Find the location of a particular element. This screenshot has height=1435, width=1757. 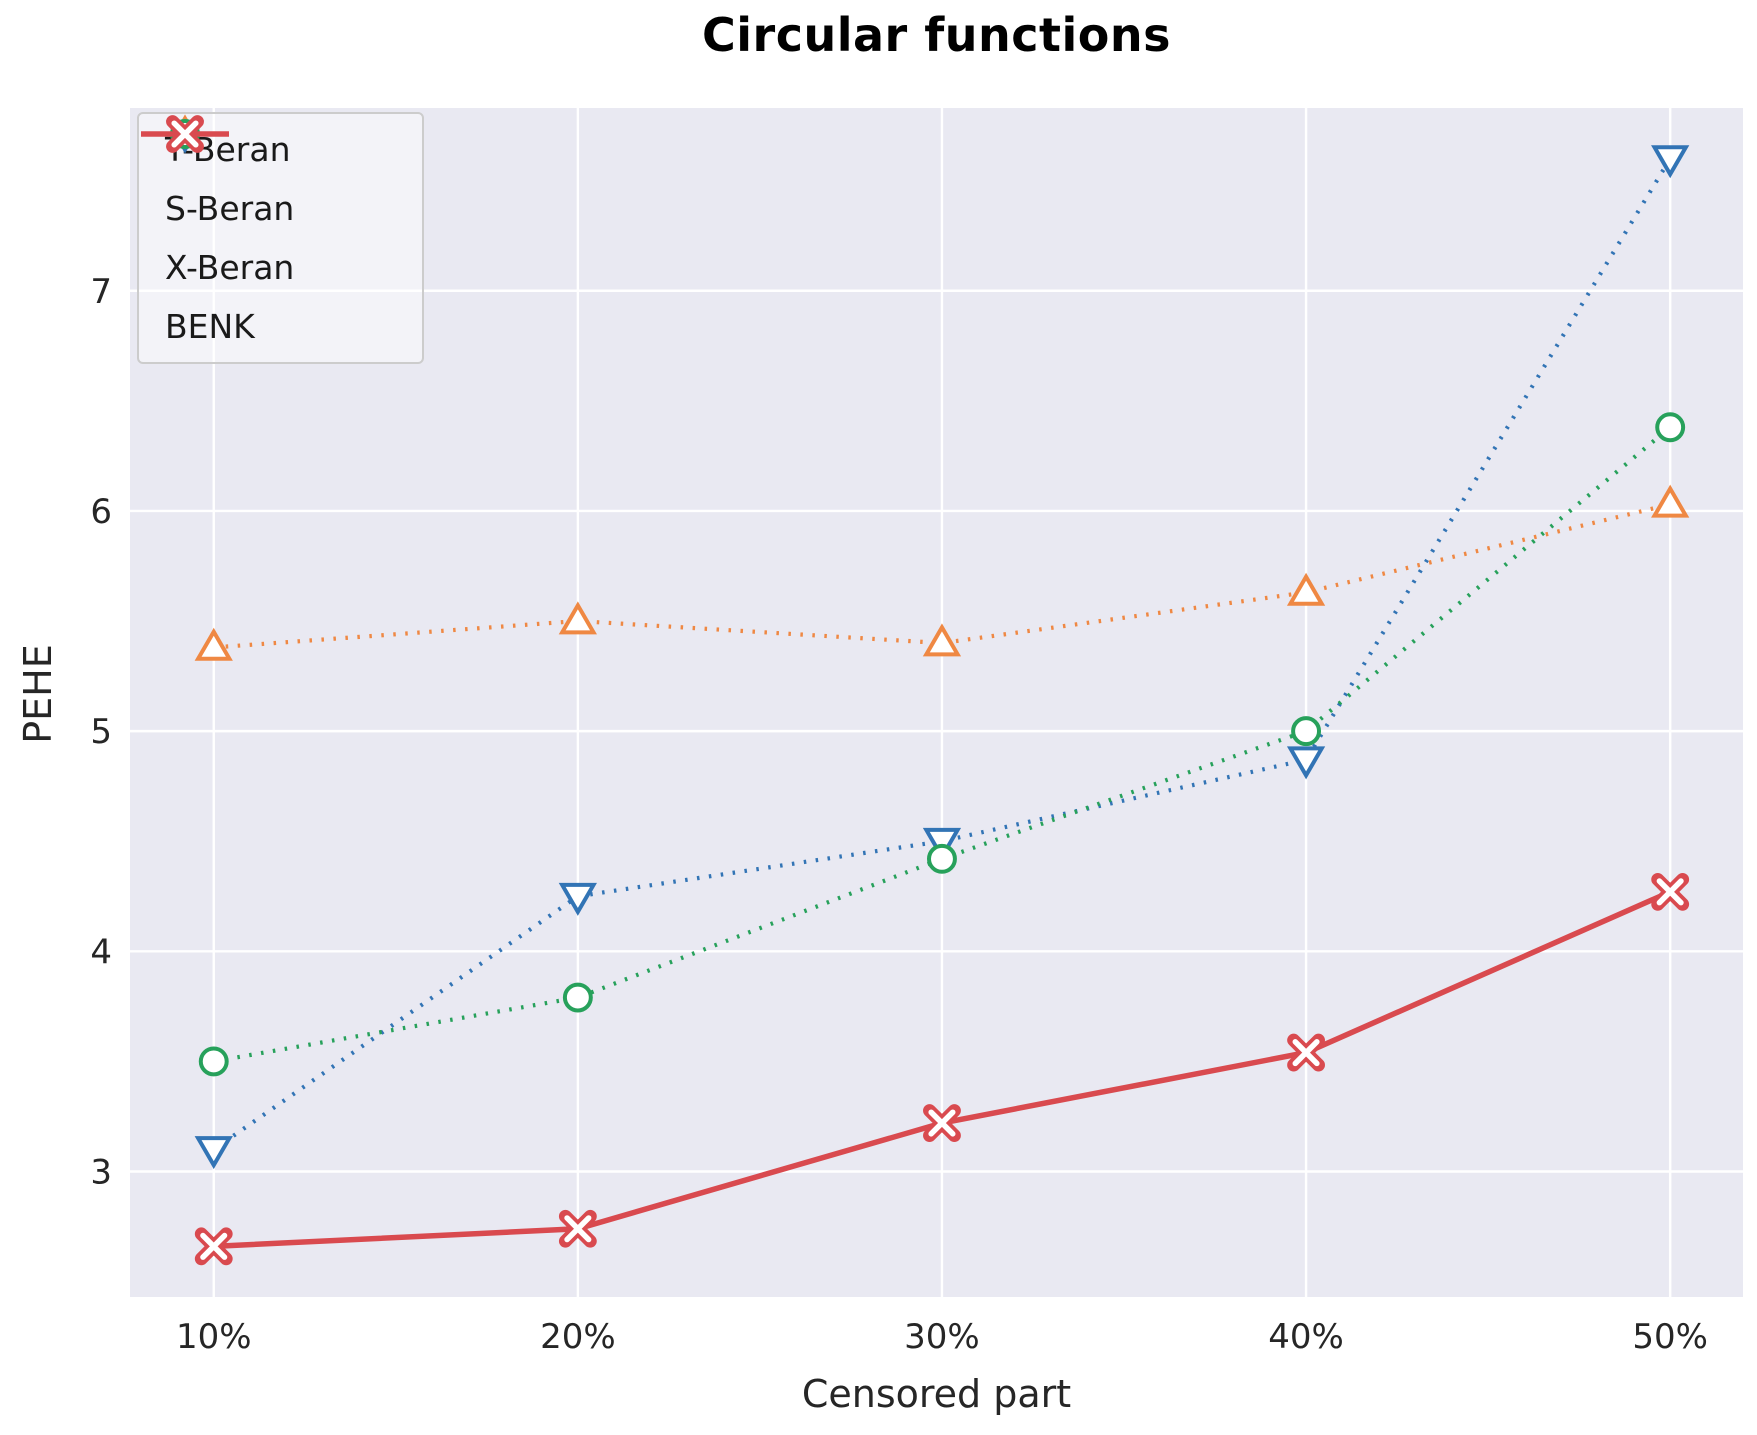

y-tick-label: 4 is located at coordinates (101, 952).